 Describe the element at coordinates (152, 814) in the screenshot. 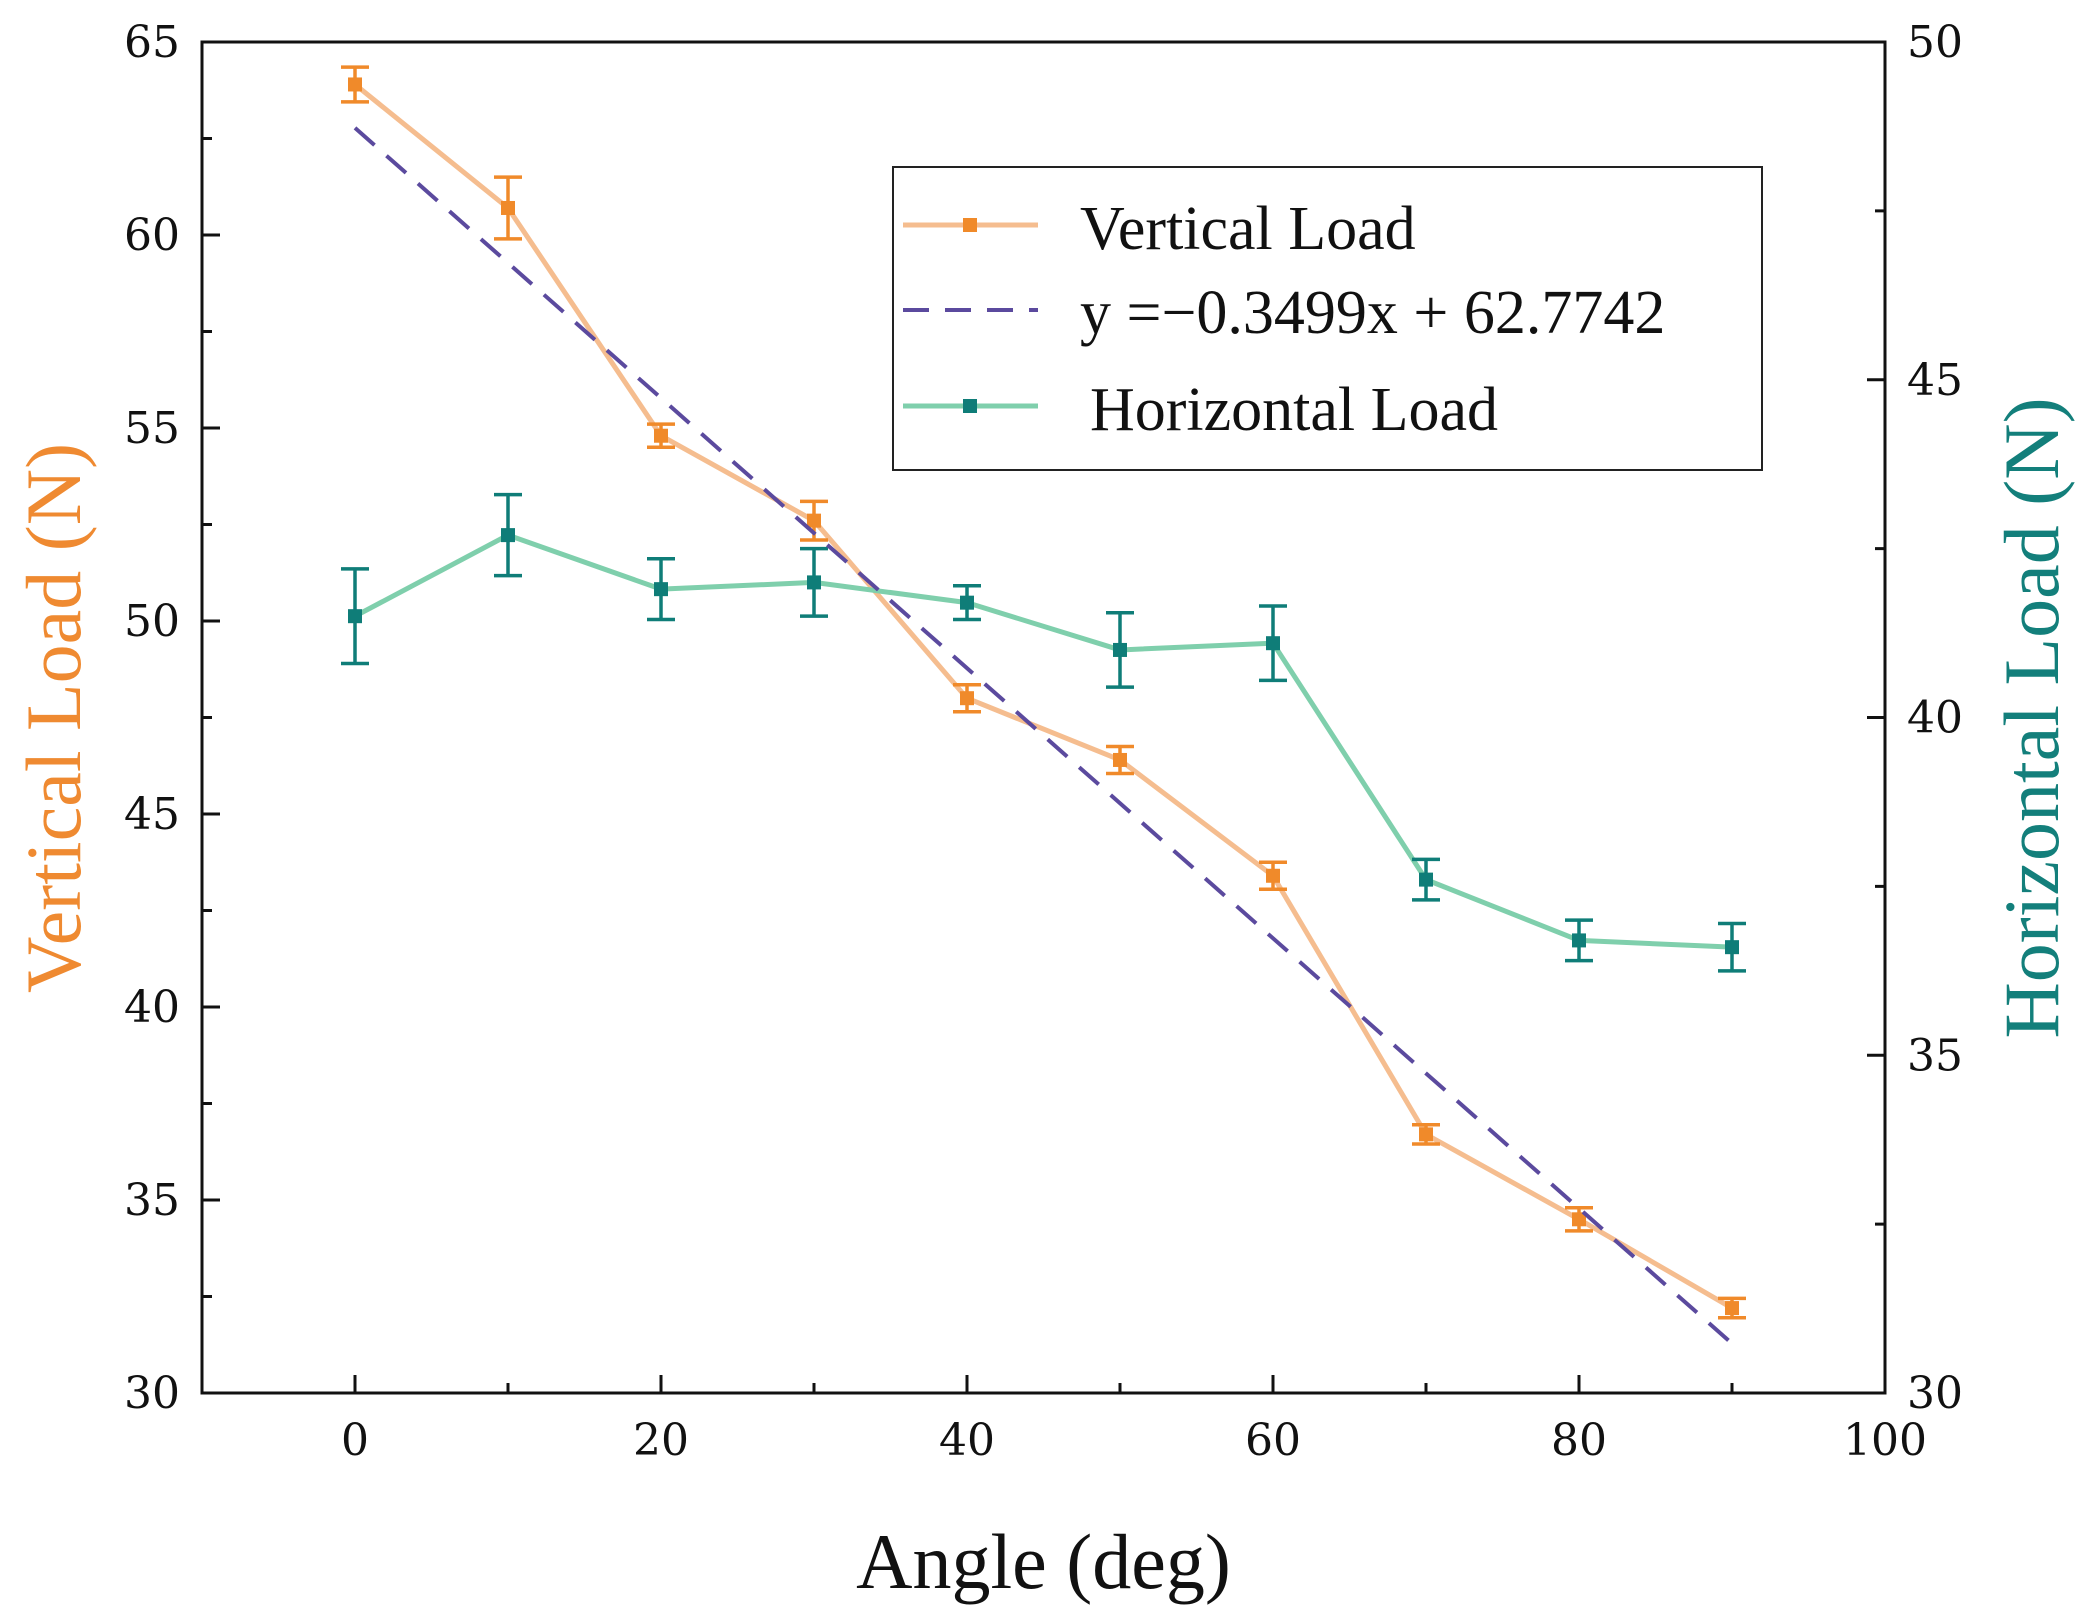

I see `y-left-tick-label: 45` at that location.